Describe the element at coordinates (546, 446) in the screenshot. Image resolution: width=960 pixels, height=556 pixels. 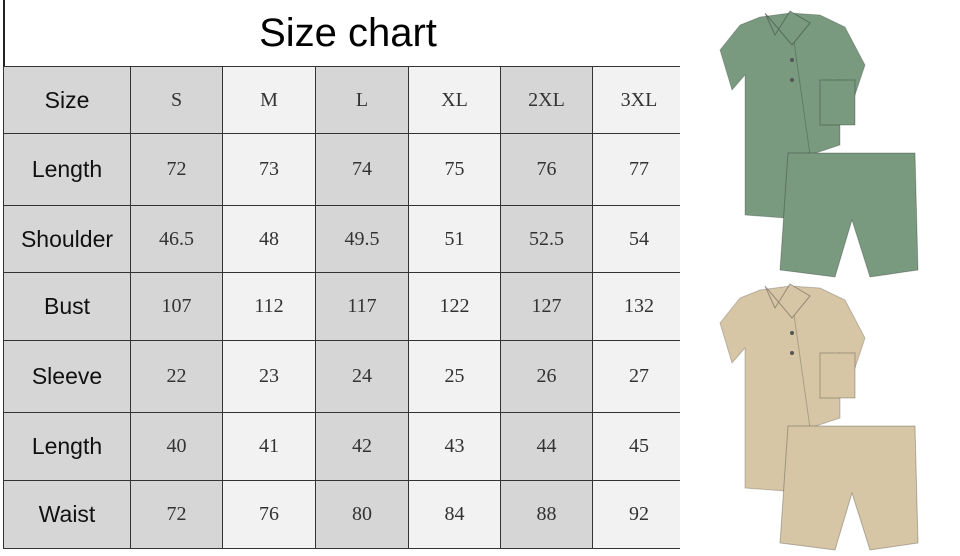
I see `table-cell: 44` at that location.